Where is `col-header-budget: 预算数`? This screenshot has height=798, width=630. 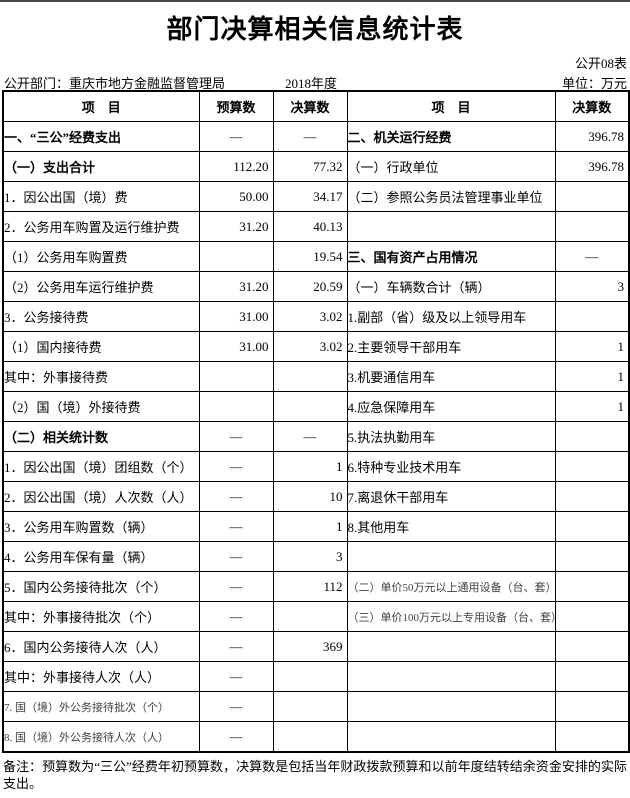 col-header-budget: 预算数 is located at coordinates (236, 106).